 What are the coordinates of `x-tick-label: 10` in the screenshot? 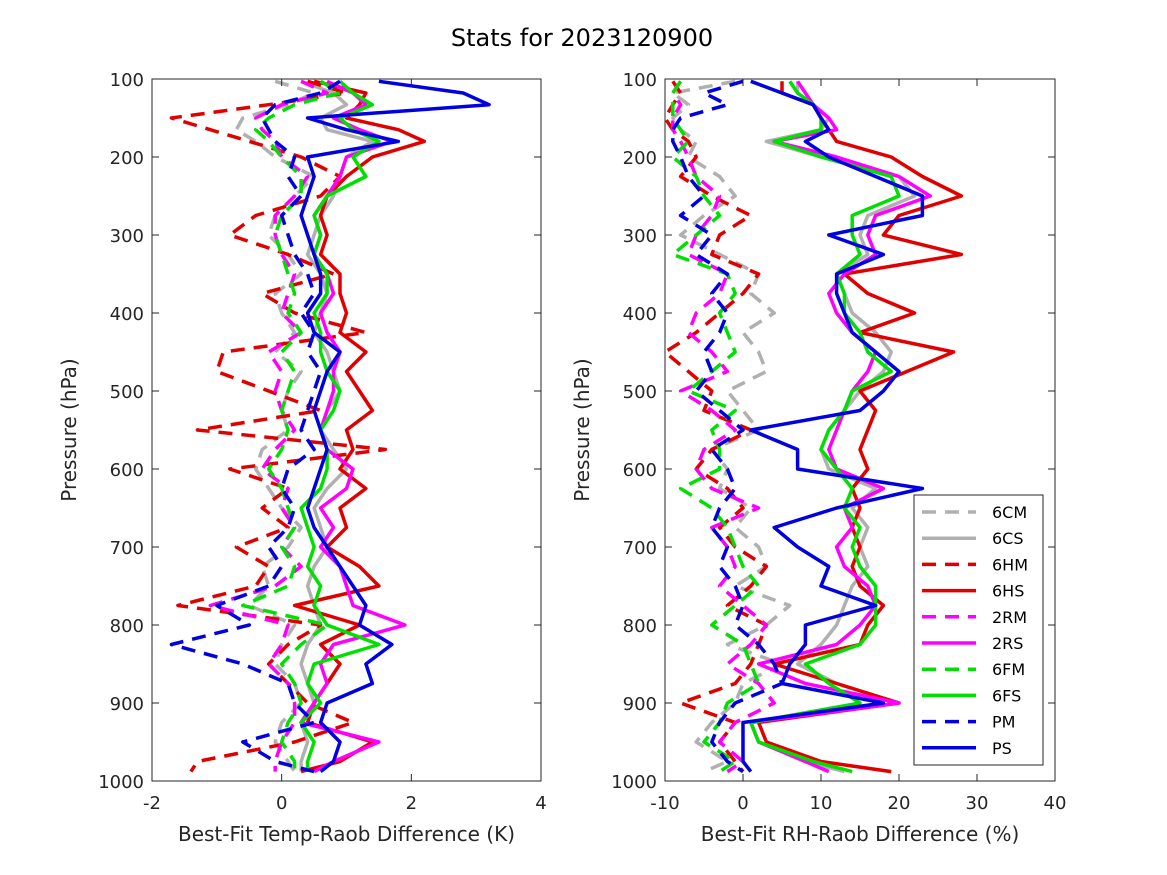 It's located at (821, 803).